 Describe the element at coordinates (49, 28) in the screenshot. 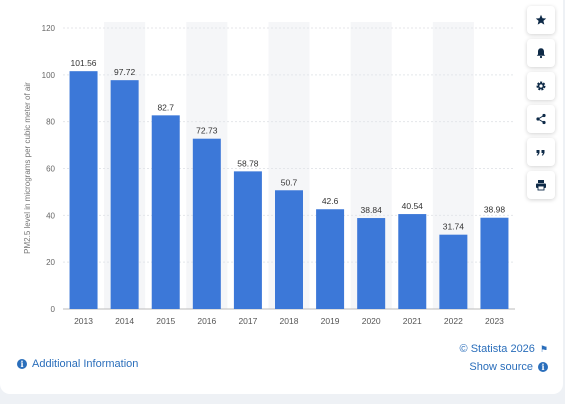

I see `y-tick-label: 120` at that location.